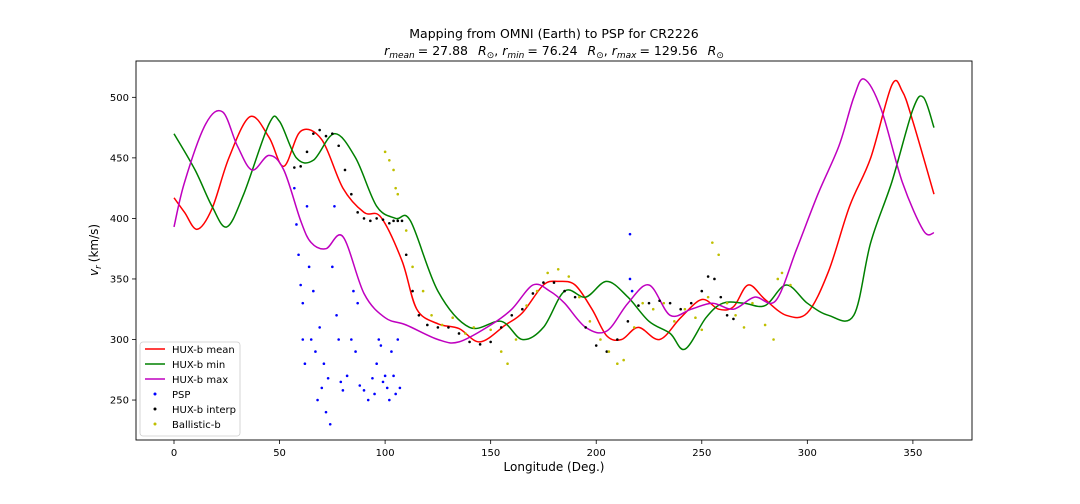 This screenshot has width=1080, height=504. I want to click on x-tick-label: 50, so click(279, 453).